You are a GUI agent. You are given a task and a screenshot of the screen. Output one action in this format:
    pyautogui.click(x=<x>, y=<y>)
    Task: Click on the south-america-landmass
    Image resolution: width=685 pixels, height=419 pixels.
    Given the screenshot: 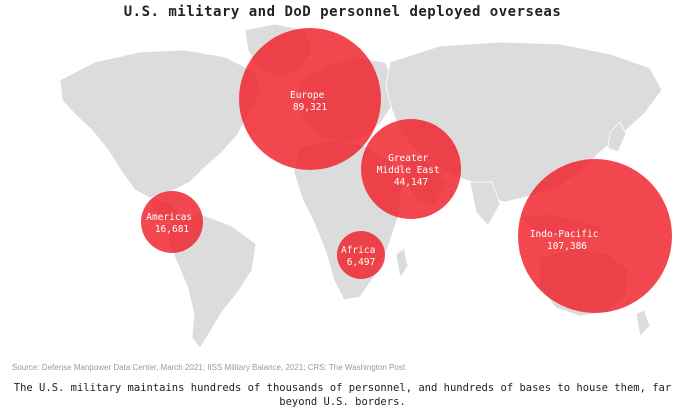 What is the action you would take?
    pyautogui.click(x=212, y=281)
    